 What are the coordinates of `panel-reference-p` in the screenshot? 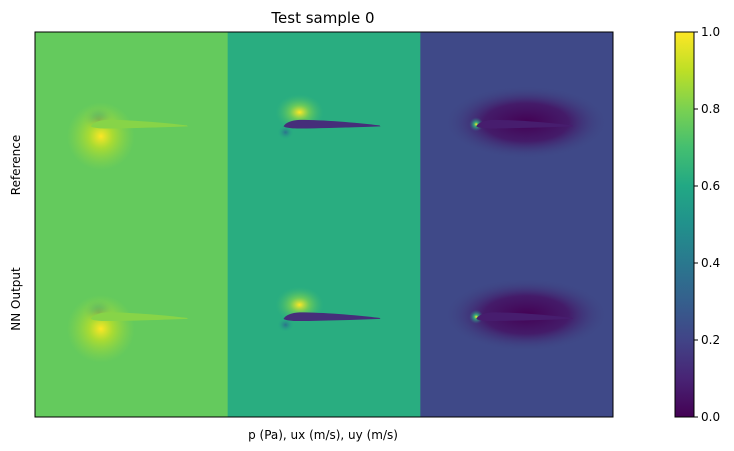 It's located at (132, 128).